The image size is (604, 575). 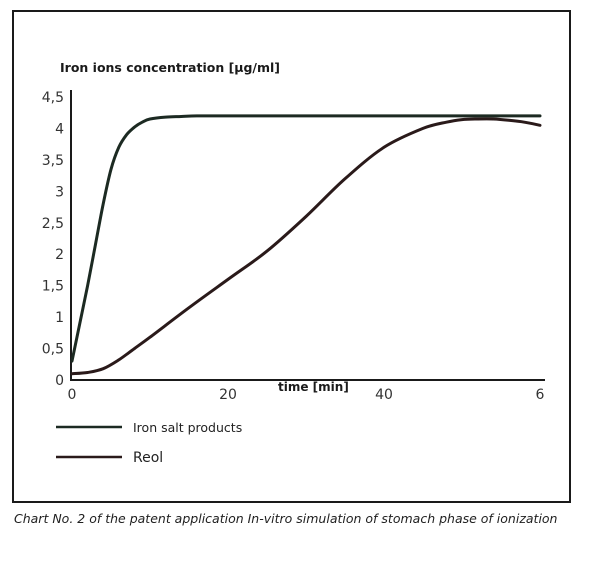 I want to click on x-tick-label: 40, so click(x=384, y=395).